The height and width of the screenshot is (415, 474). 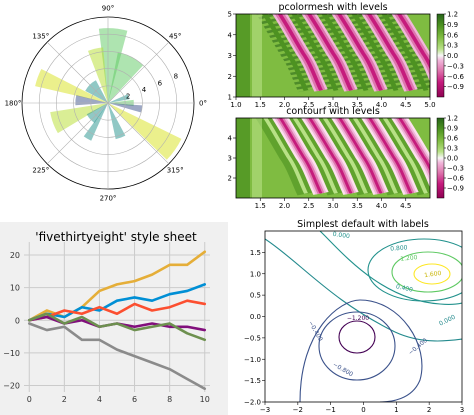 I want to click on pcolormesh-colorbar, so click(x=440, y=55).